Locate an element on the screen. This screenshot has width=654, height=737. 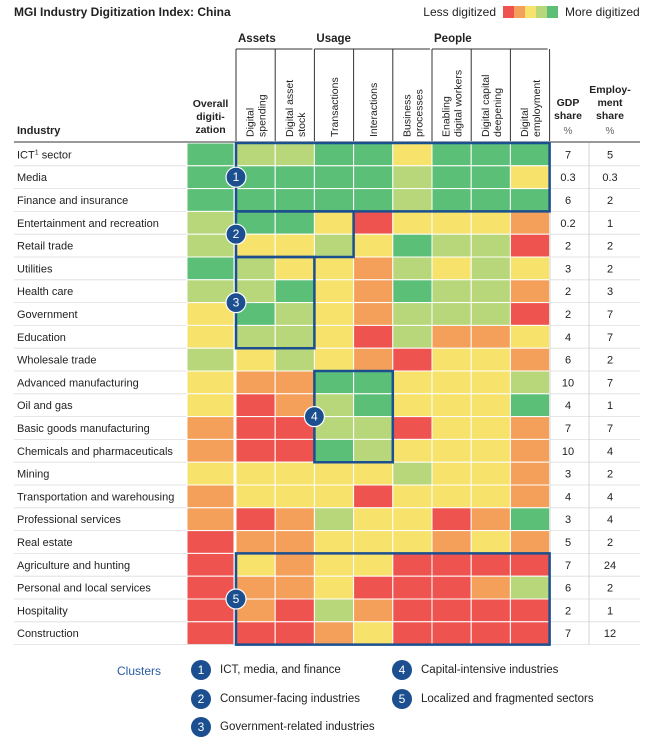
row-label-12: Oil and gas is located at coordinates (45, 406).